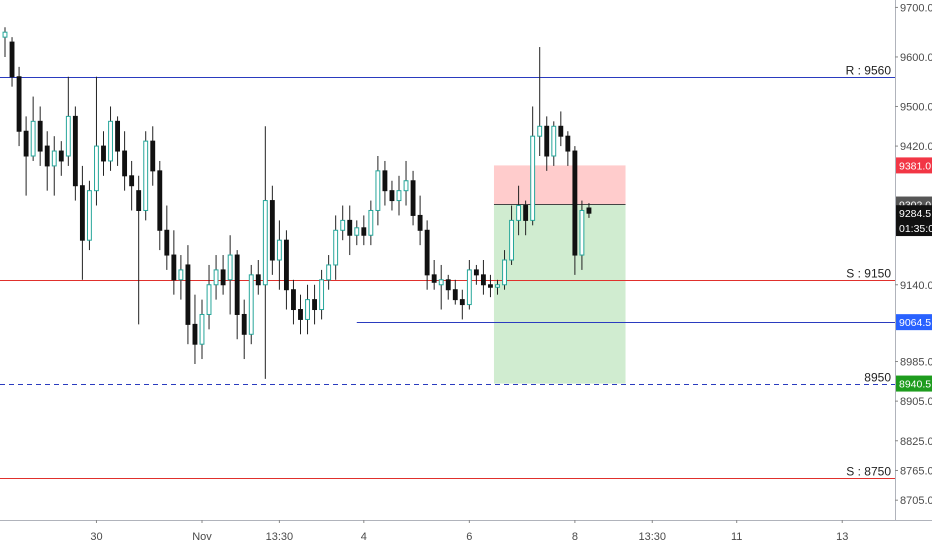 The width and height of the screenshot is (932, 550). What do you see at coordinates (559, 185) in the screenshot?
I see `stop-zone` at bounding box center [559, 185].